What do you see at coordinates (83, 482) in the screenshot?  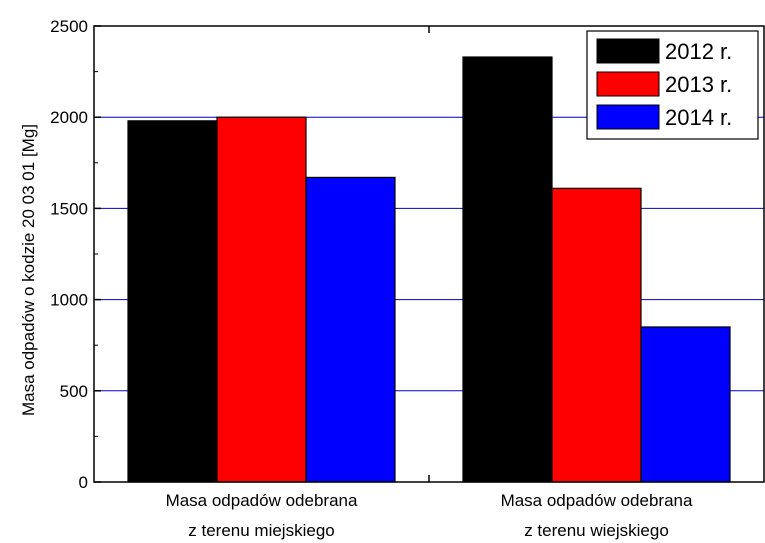 I see `y-tick-label: 0` at bounding box center [83, 482].